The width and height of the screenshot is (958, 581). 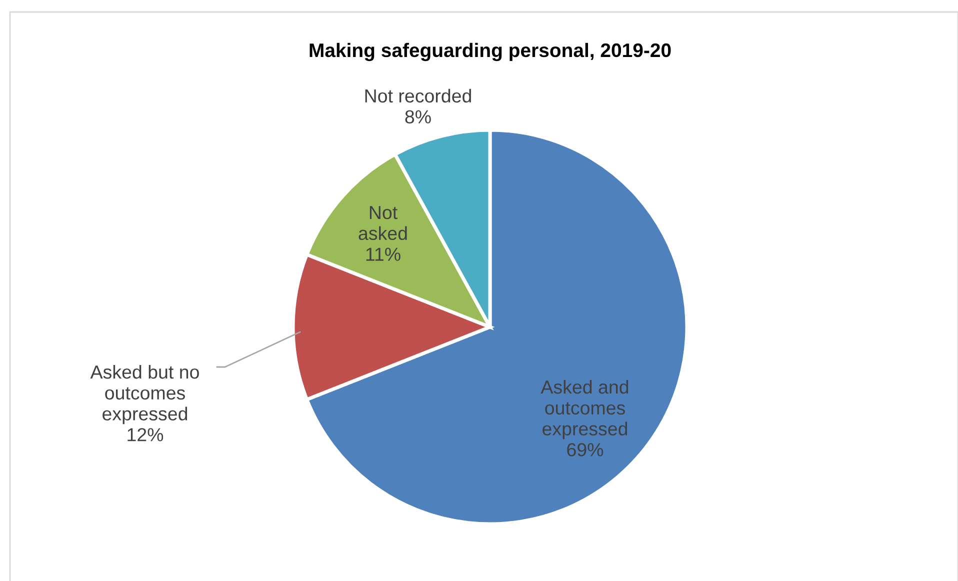 I want to click on data-label: 11%, so click(x=383, y=254).